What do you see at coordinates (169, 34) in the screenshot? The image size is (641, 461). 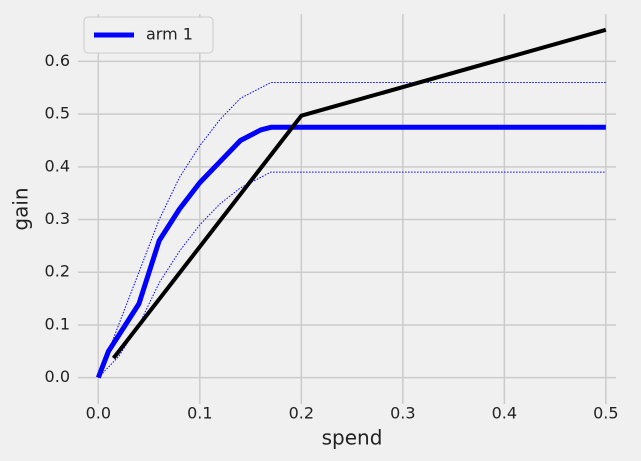 I see `legend-label: arm 1` at bounding box center [169, 34].